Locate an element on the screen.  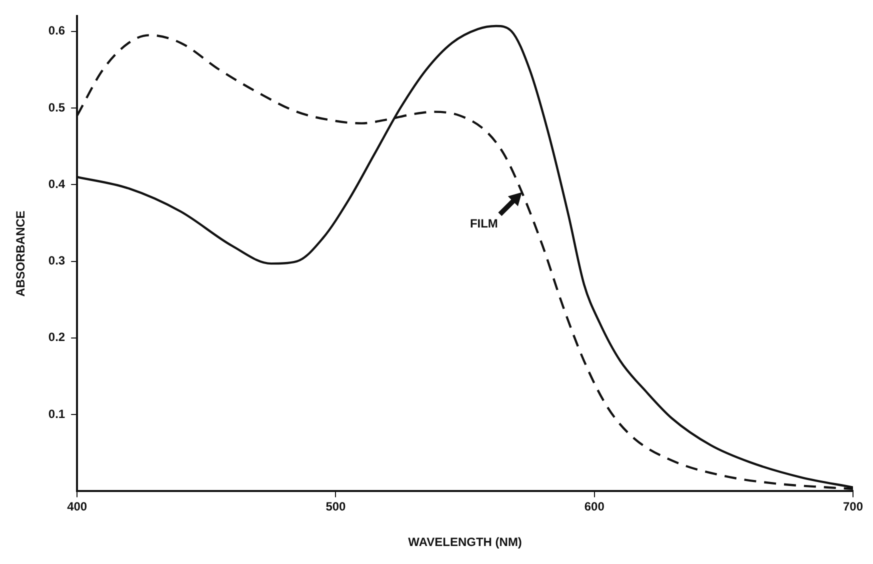
y-tick-label: 0.5 is located at coordinates (57, 107).